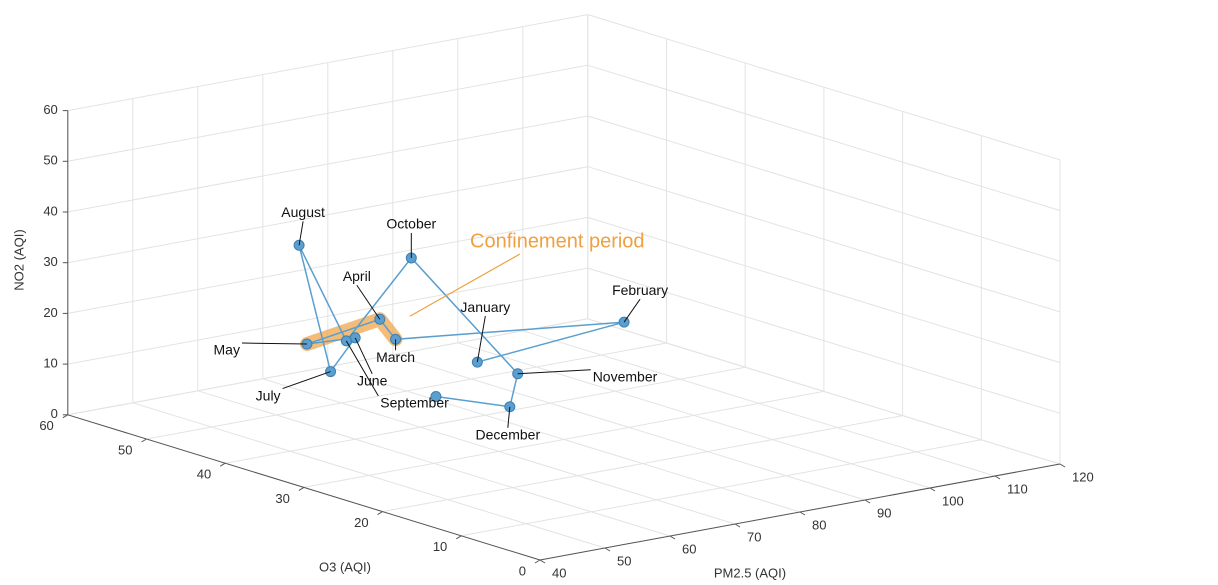  What do you see at coordinates (640, 290) in the screenshot?
I see `month-label: February` at bounding box center [640, 290].